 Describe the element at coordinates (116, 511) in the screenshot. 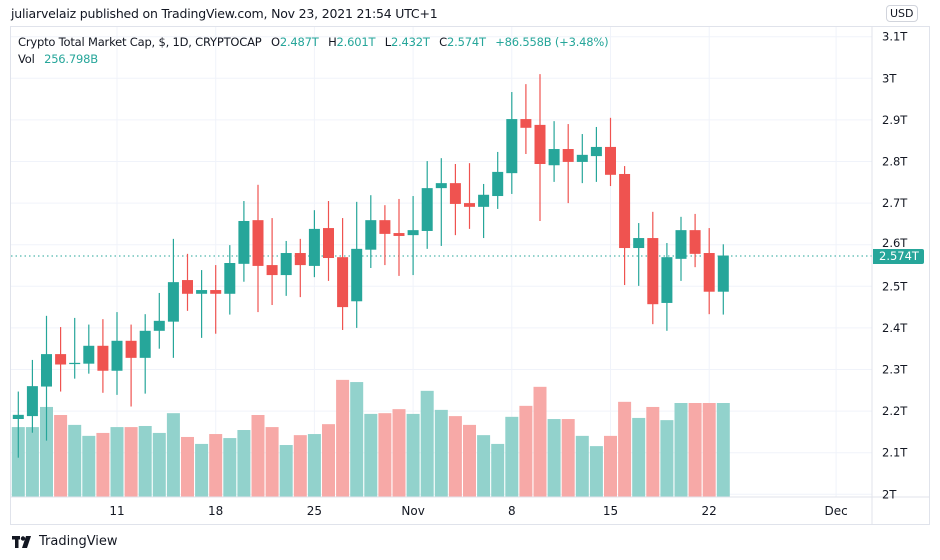

I see `x-tick-label: 11` at that location.